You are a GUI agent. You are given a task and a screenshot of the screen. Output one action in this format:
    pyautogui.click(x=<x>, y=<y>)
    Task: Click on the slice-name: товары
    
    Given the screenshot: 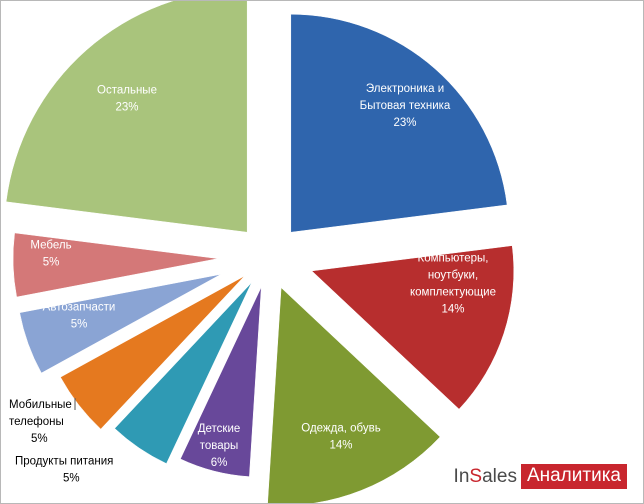 What is the action you would take?
    pyautogui.click(x=219, y=446)
    